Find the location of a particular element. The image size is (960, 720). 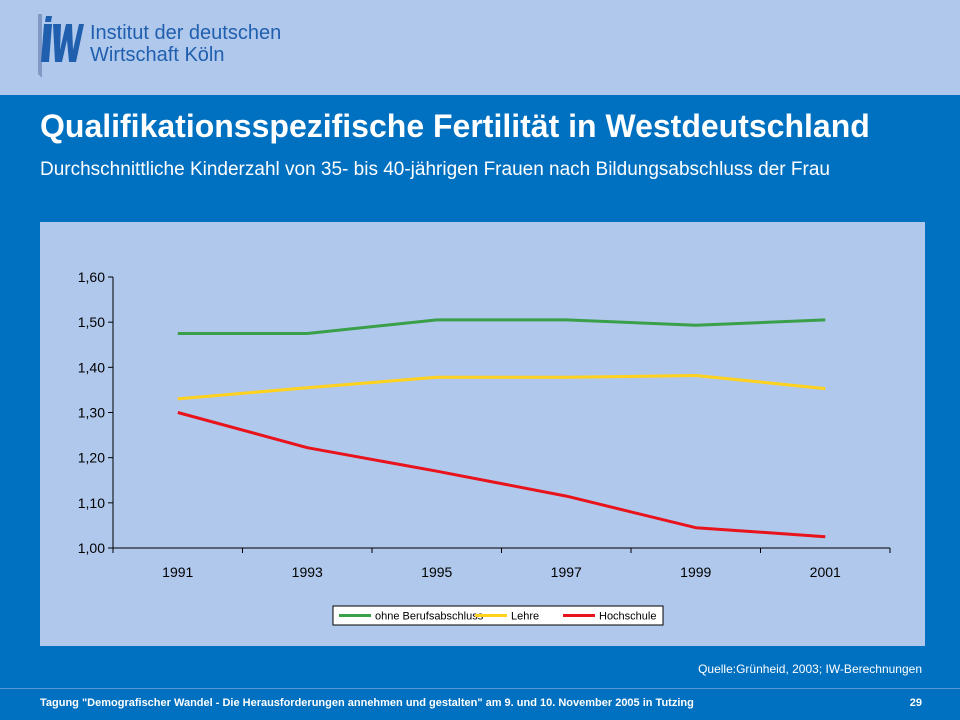

logo-text: Institut der deutschen Wirtschaft Köln is located at coordinates (185, 44).